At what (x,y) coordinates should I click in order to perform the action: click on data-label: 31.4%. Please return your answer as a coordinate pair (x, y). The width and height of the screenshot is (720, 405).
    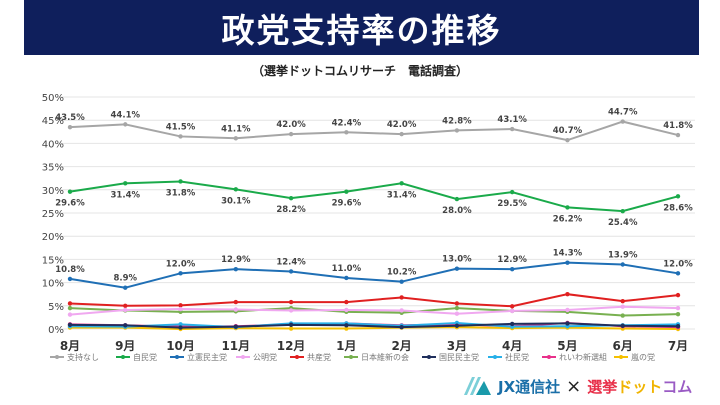
    Looking at the image, I should click on (402, 195).